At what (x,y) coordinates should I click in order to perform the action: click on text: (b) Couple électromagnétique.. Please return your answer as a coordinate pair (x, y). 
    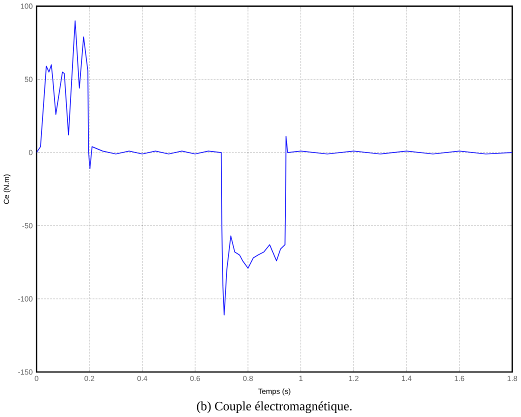
    Looking at the image, I should click on (274, 408).